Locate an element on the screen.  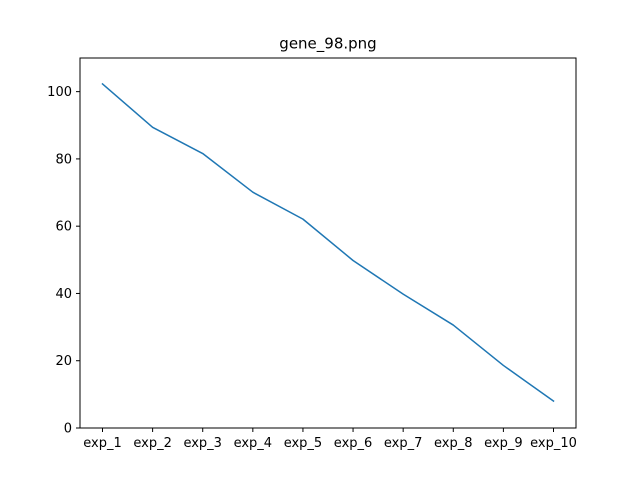
y-axis: 0 20 40 60 80 100 is located at coordinates (63, 261).